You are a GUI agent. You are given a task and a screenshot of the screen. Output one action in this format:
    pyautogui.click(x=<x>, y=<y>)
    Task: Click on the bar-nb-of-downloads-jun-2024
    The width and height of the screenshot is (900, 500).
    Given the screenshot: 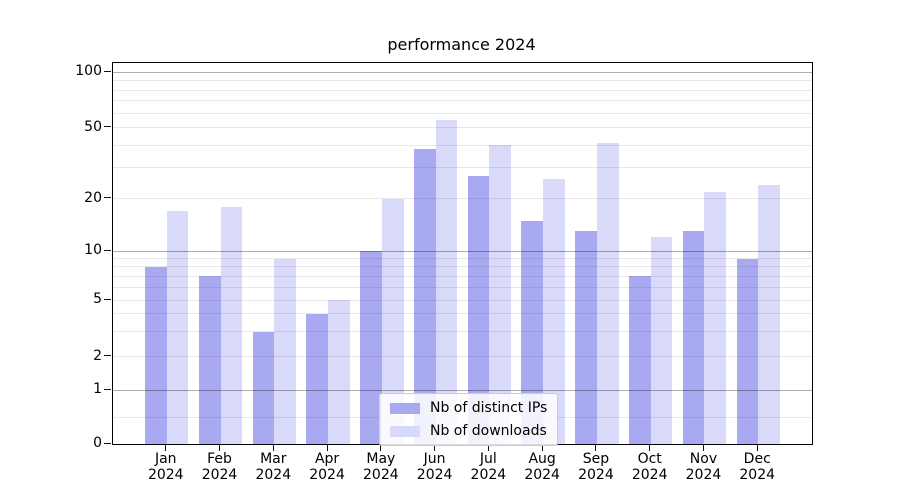 What is the action you would take?
    pyautogui.click(x=446, y=282)
    